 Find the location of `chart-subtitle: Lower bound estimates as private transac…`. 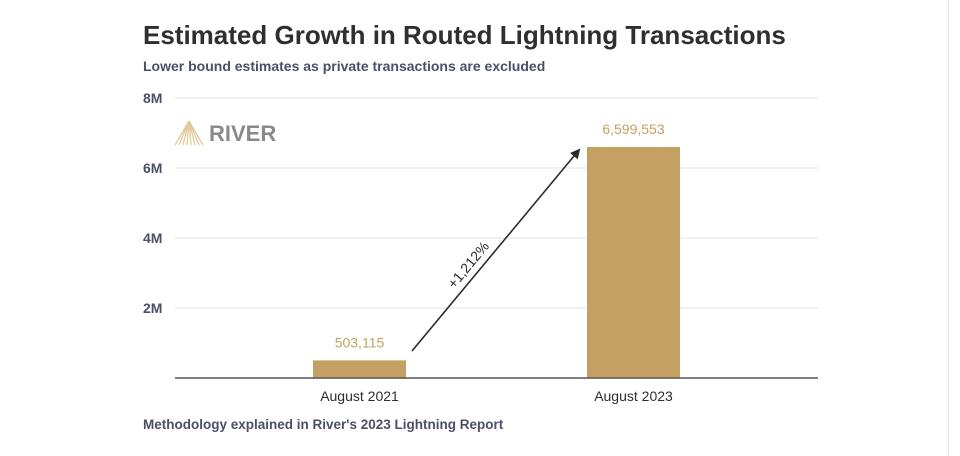

chart-subtitle: Lower bound estimates as private transac… is located at coordinates (344, 66).